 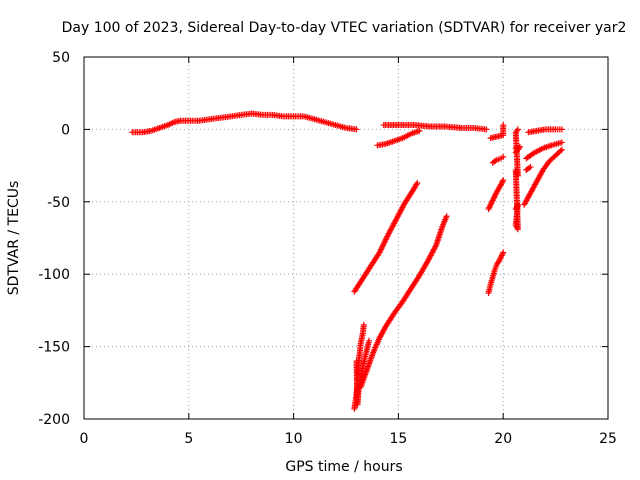 What do you see at coordinates (61, 58) in the screenshot?
I see `y-tick-label: 50` at bounding box center [61, 58].